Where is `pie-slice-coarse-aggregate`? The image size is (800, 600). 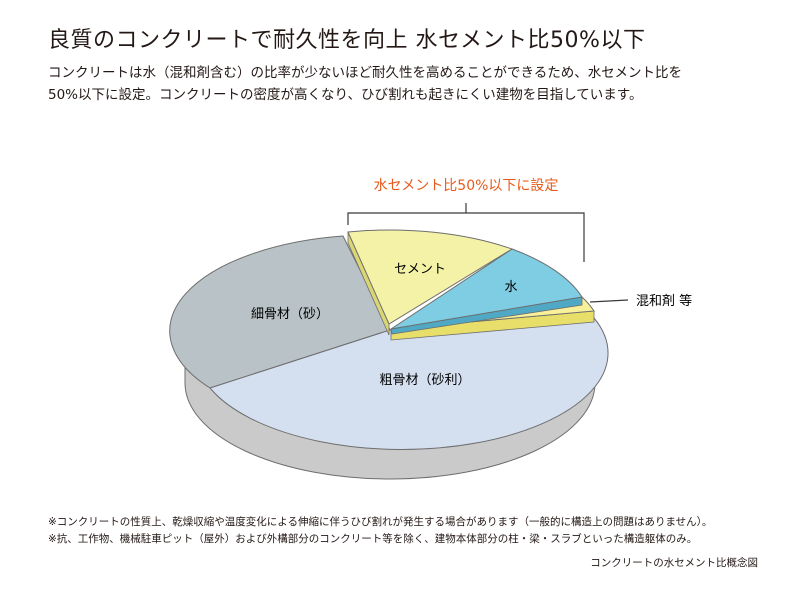 pie-slice-coarse-aggregate is located at coordinates (409, 383).